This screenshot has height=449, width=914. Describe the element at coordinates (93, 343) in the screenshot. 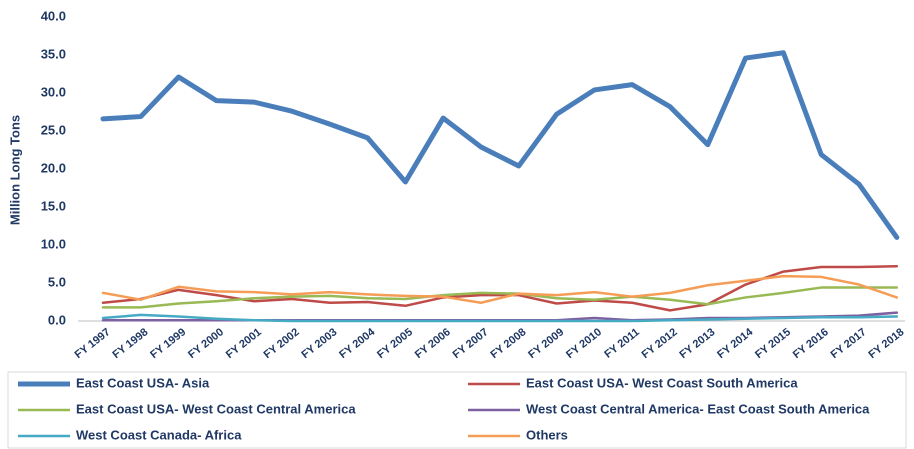

I see `x-tick-label: FY 1997` at that location.